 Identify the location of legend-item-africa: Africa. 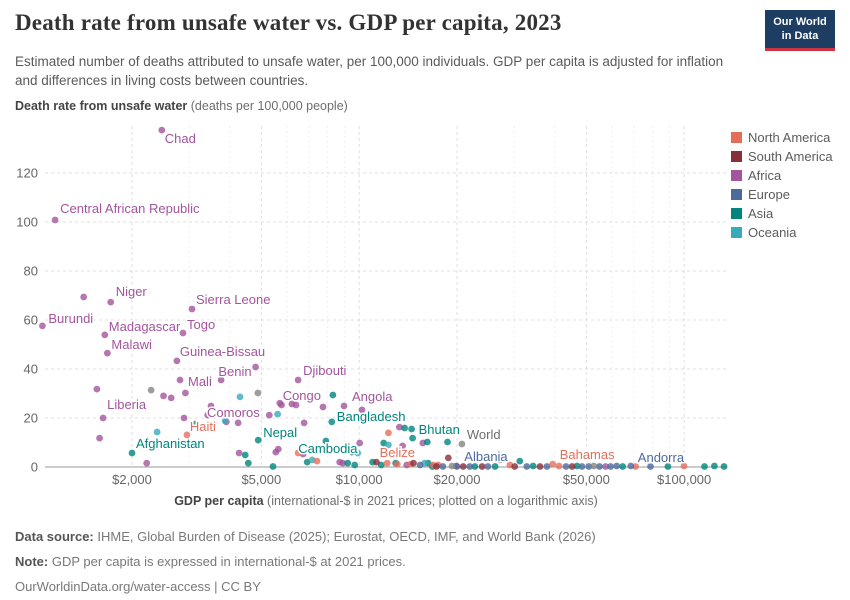
(782, 175).